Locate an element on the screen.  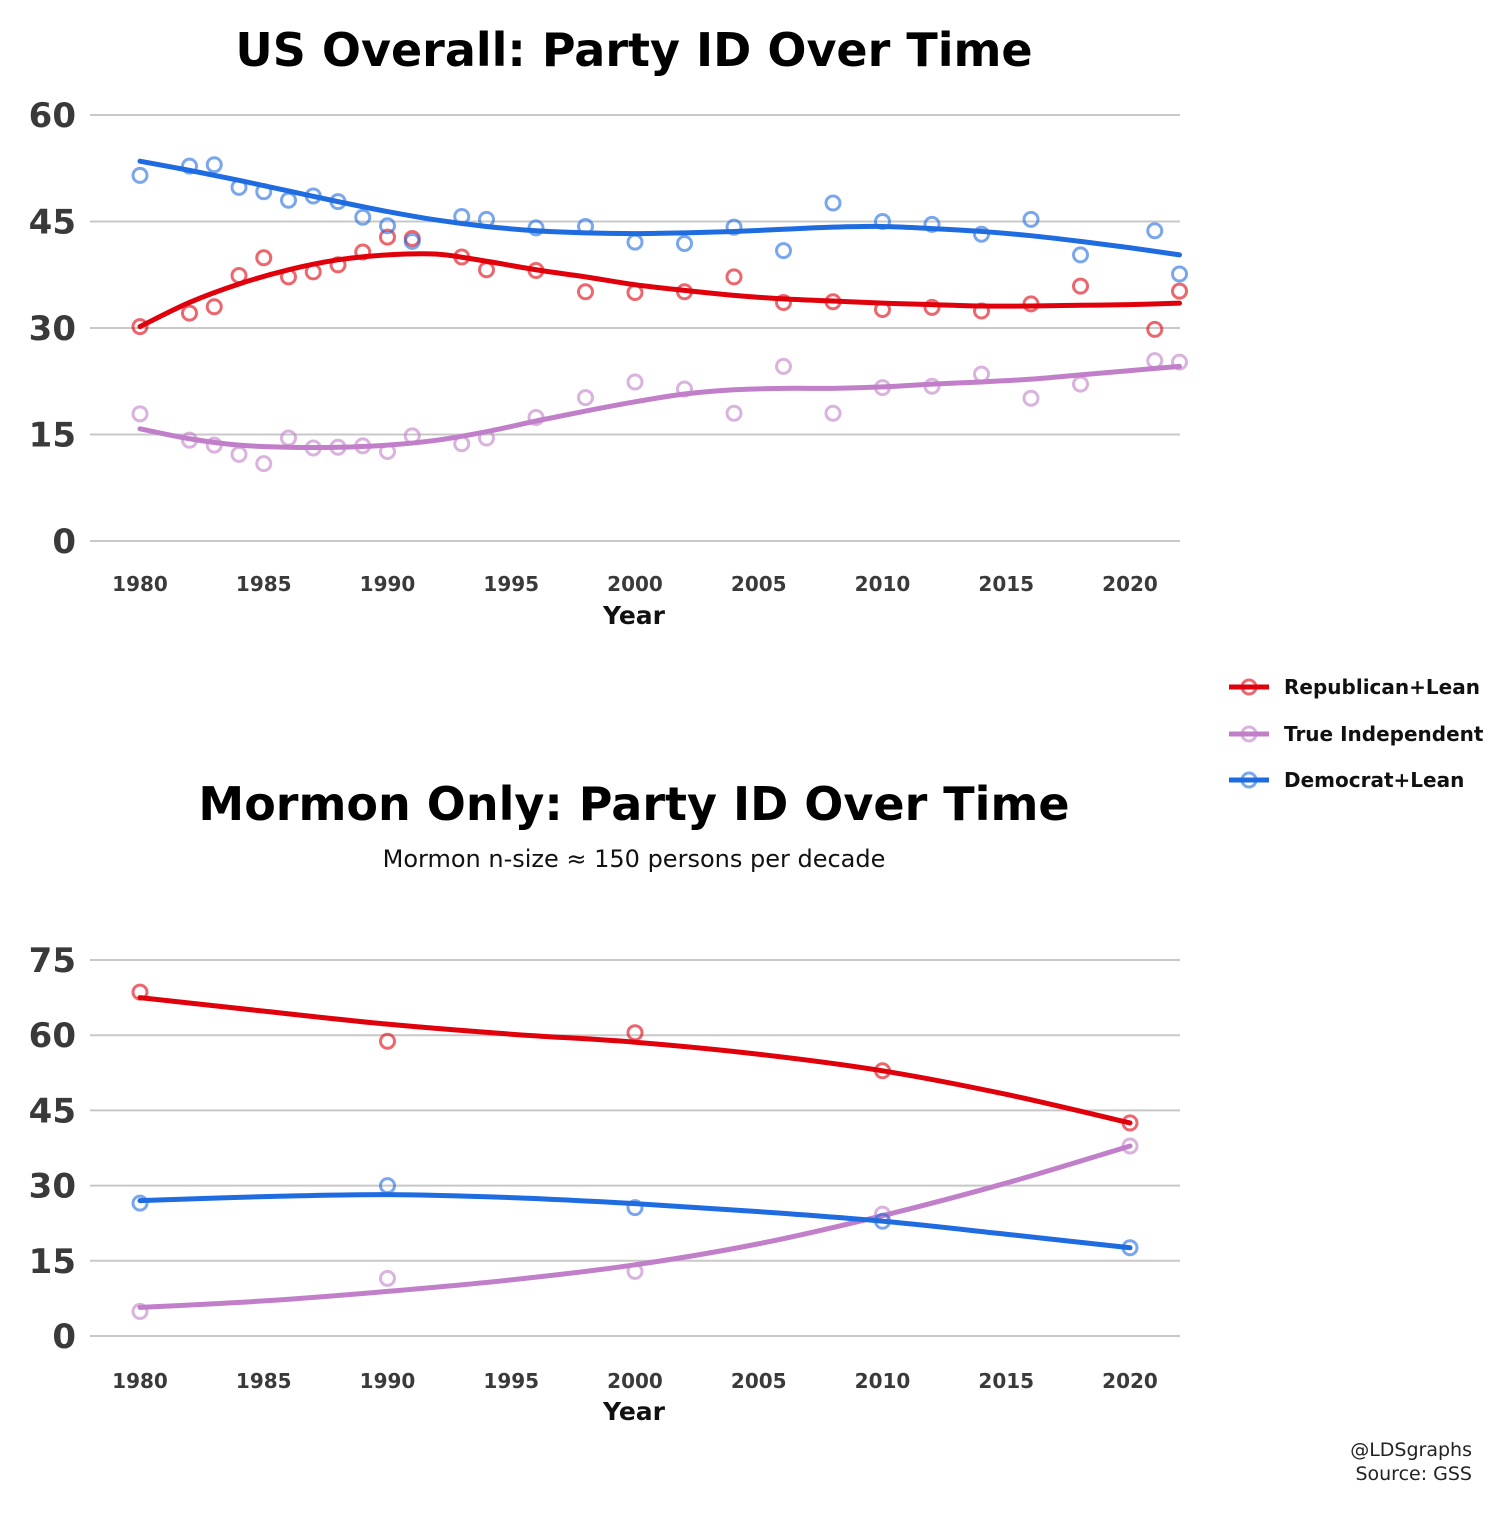
chart-title: US Overall: Party ID Over Time is located at coordinates (633, 50).